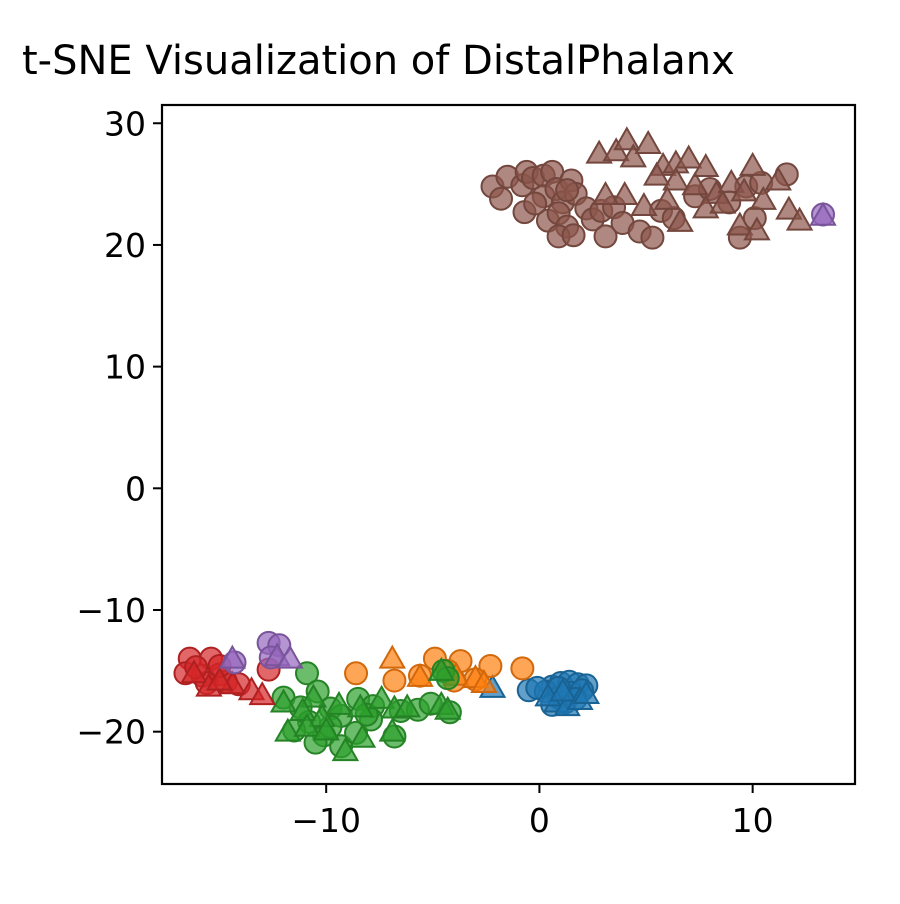  Describe the element at coordinates (125, 123) in the screenshot. I see `y-tick-label: 30` at that location.